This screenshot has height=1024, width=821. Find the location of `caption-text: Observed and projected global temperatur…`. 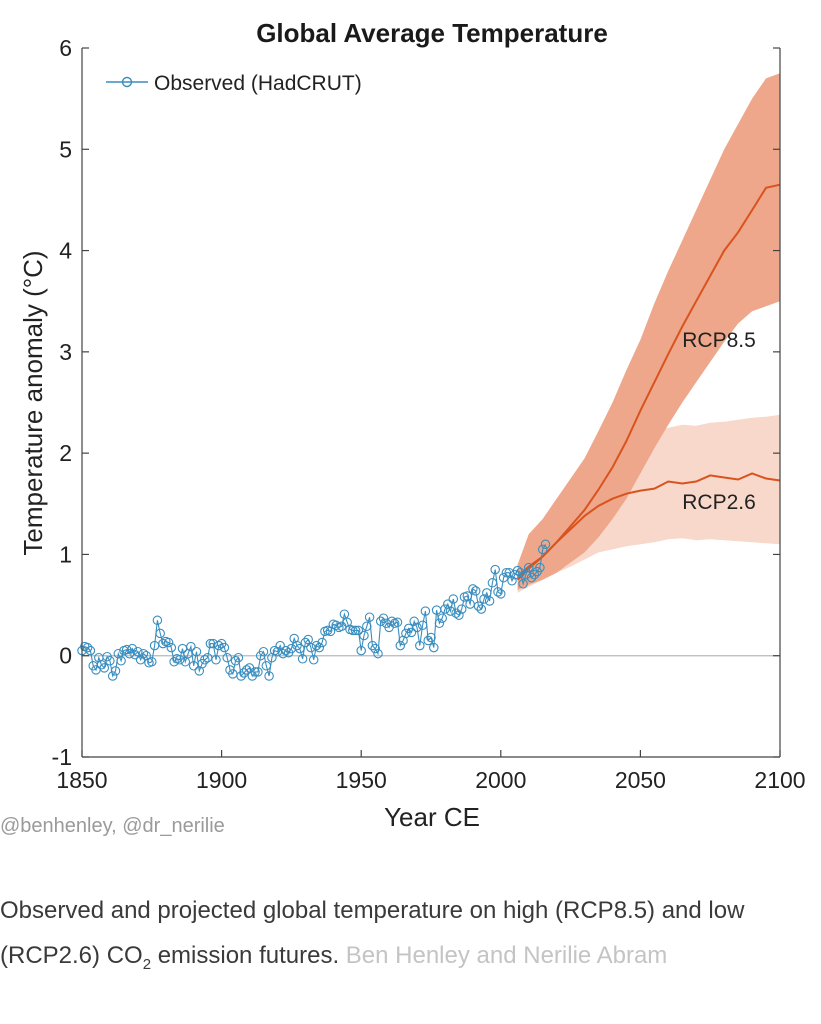

caption-text: Observed and projected global temperatur… is located at coordinates (372, 933).